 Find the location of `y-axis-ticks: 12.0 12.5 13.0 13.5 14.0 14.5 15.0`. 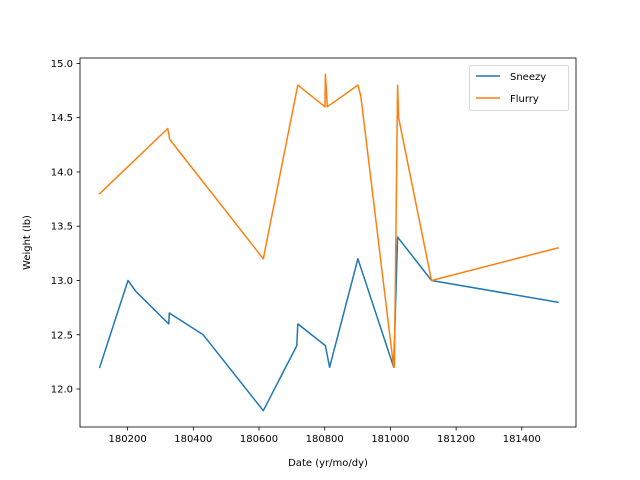

y-axis-ticks: 12.0 12.5 13.0 13.5 14.0 14.5 15.0 is located at coordinates (65, 227).